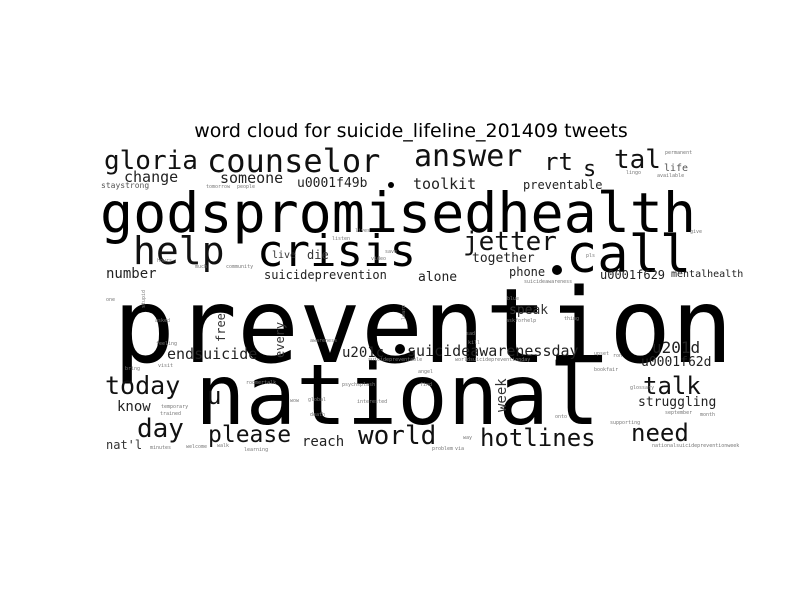 This screenshot has height=600, width=800. What do you see at coordinates (134, 407) in the screenshot?
I see `word-know: know` at bounding box center [134, 407].